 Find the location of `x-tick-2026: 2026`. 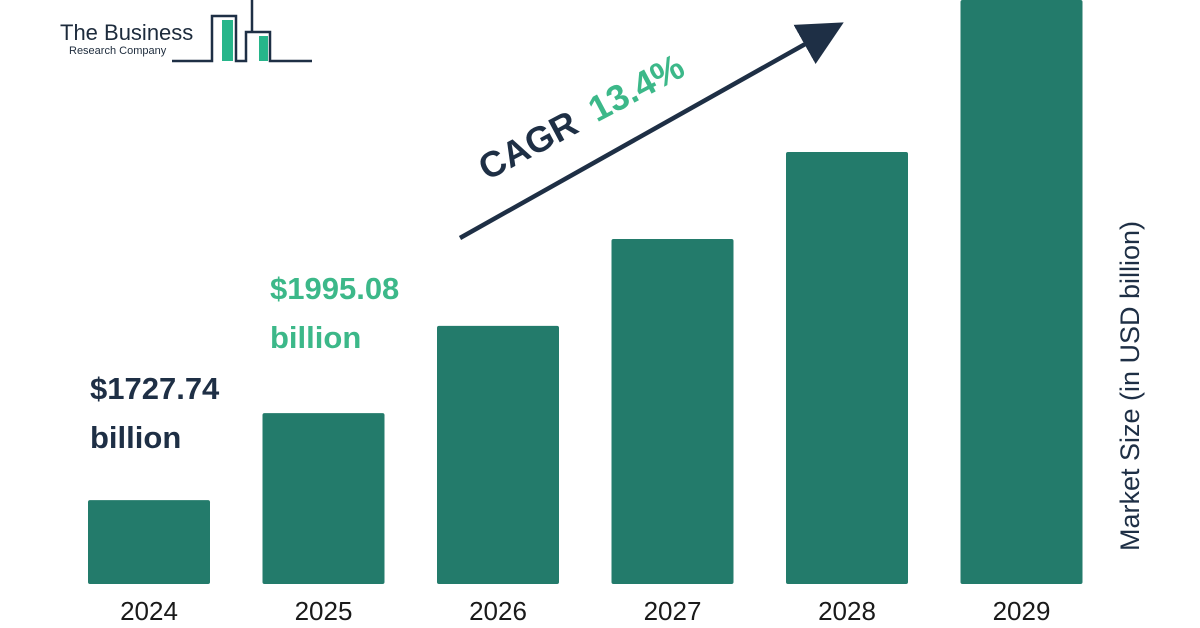

x-tick-2026: 2026 is located at coordinates (498, 611).